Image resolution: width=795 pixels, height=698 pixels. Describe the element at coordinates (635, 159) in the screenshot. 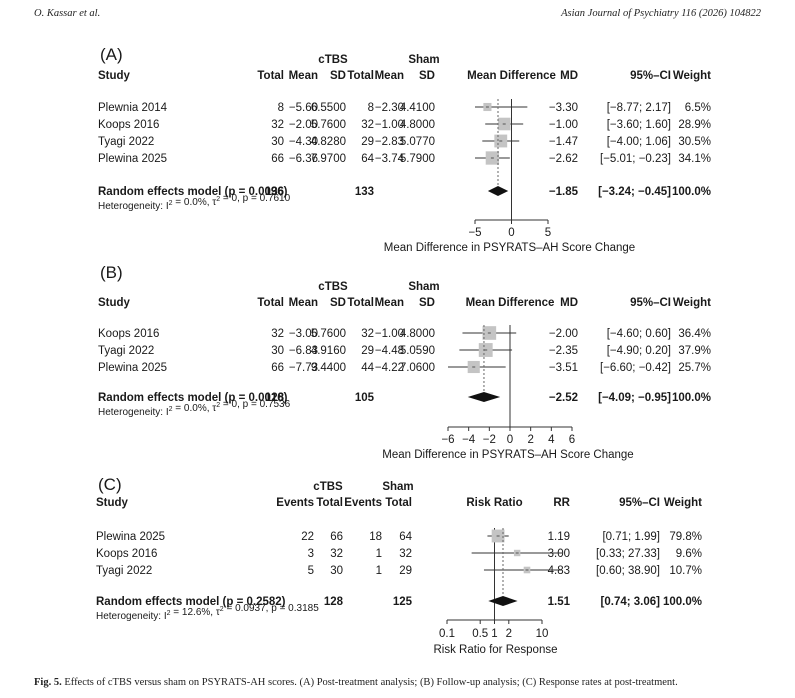

I see `panel-a-study-ci: [−5.01; −0.23]` at that location.